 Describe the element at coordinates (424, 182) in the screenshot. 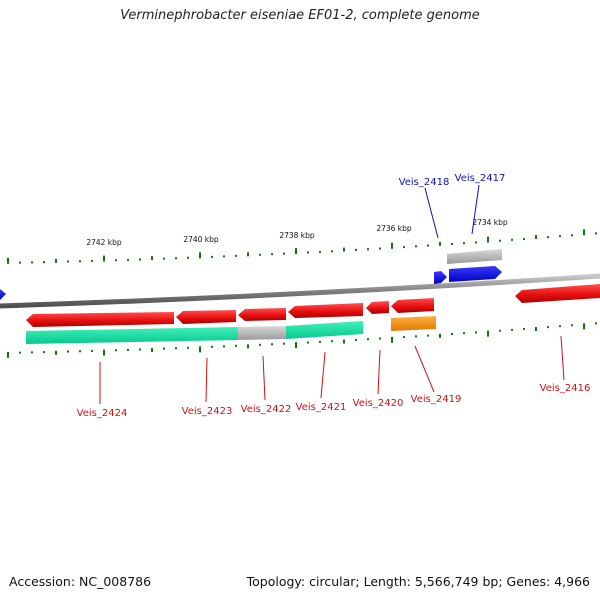

I see `gene-label-top: Veis_2418` at that location.